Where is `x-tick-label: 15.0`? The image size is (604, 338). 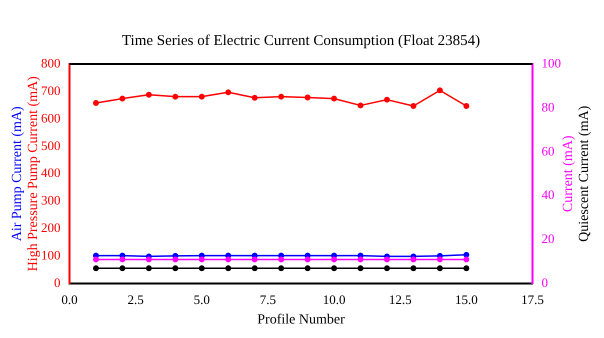 x-tick-label: 15.0 is located at coordinates (466, 299).